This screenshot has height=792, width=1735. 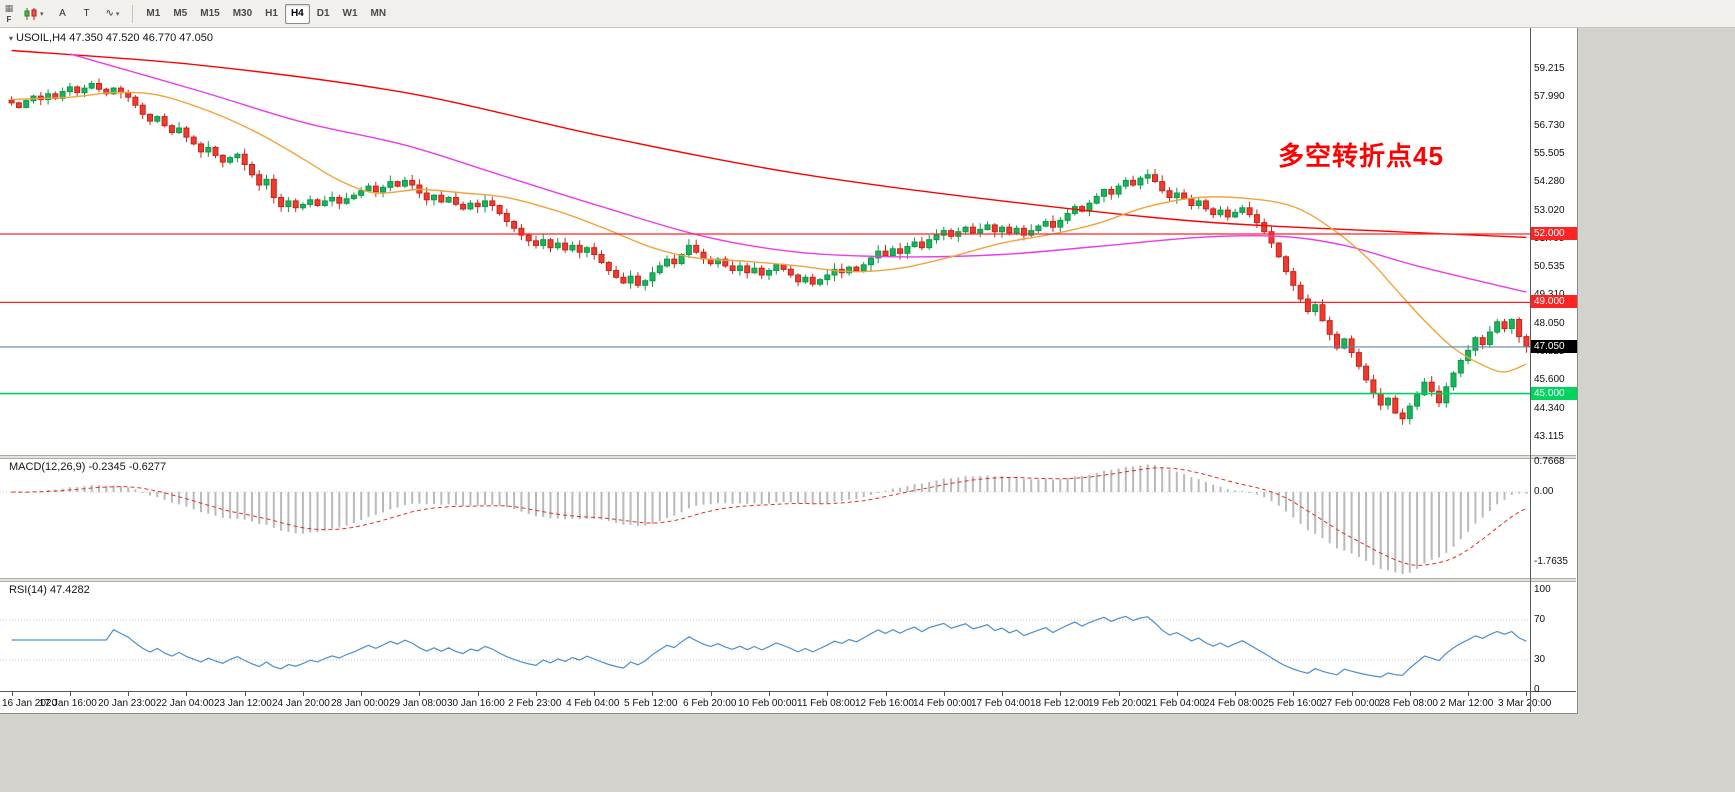 I want to click on chart-type-button: ▾, so click(x=34, y=14).